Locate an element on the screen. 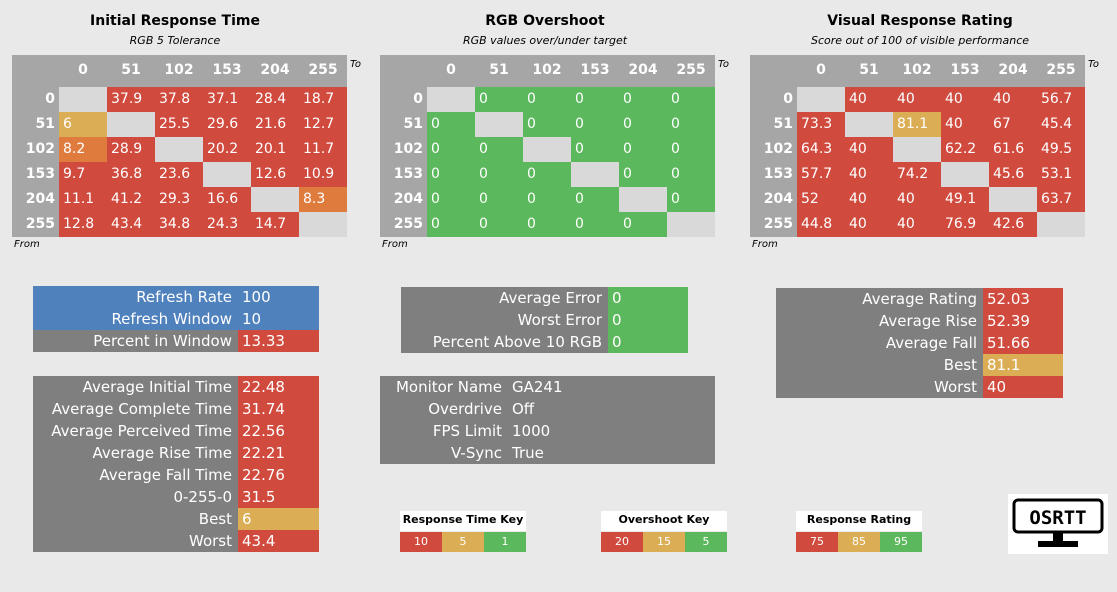  heatmap-cell: 28.4 is located at coordinates (275, 99).